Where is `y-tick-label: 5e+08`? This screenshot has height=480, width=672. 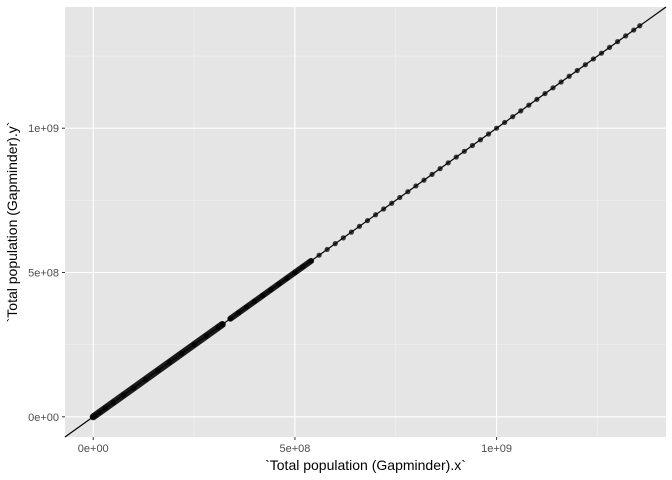 y-tick-label: 5e+08 is located at coordinates (43, 274).